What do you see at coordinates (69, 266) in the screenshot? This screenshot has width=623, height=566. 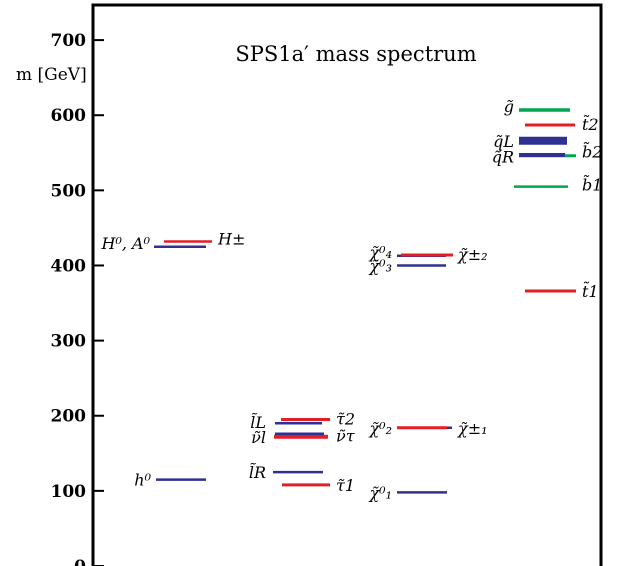 I see `y-tick-label: 400` at bounding box center [69, 266].